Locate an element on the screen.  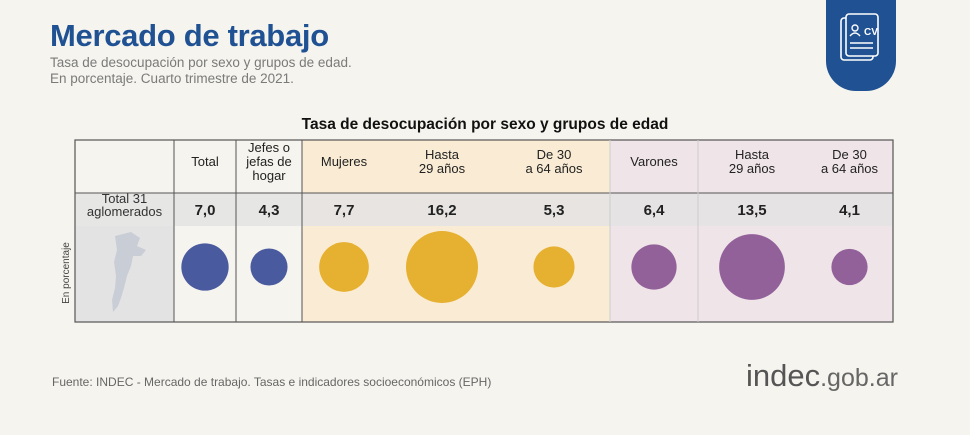
y-axis-label: En porcentaje is located at coordinates (66, 273).